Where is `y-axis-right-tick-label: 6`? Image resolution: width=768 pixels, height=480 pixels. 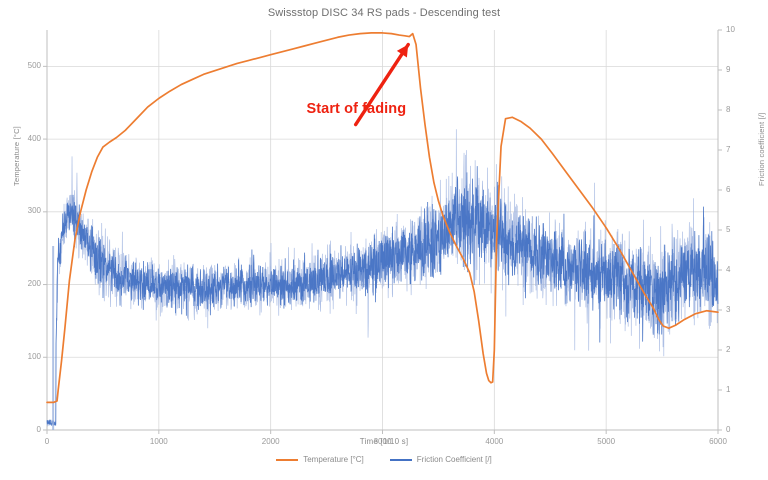 y-axis-right-tick-label: 6 is located at coordinates (728, 189).